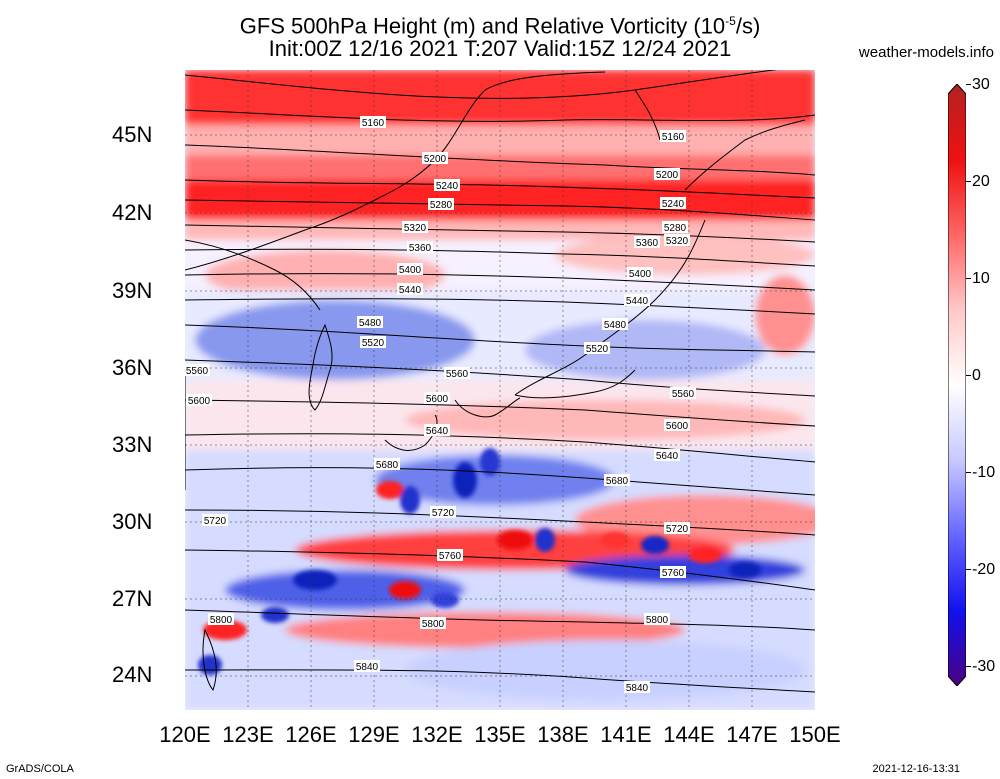 The width and height of the screenshot is (1000, 779). I want to click on colorbar-tick: -30, so click(984, 666).